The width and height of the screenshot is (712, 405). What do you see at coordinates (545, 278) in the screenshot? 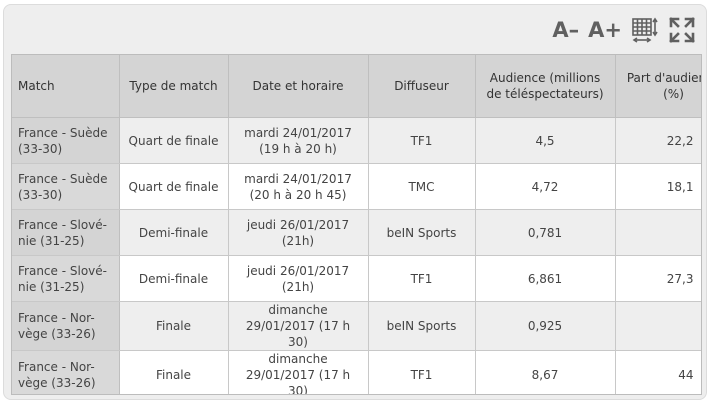
I see `cell-audience: 6,861` at bounding box center [545, 278].